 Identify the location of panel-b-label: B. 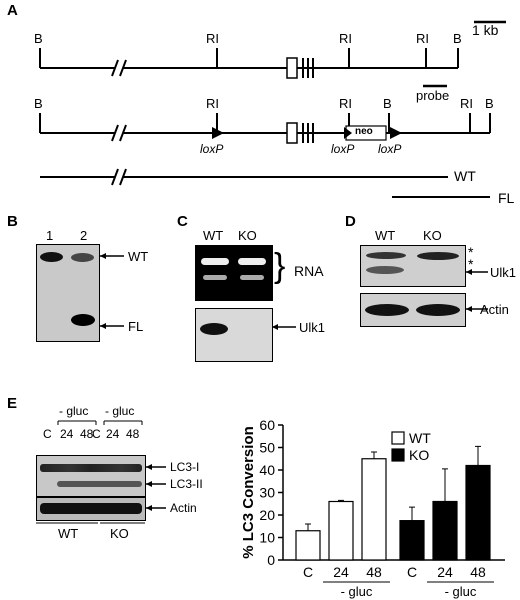
(12, 221).